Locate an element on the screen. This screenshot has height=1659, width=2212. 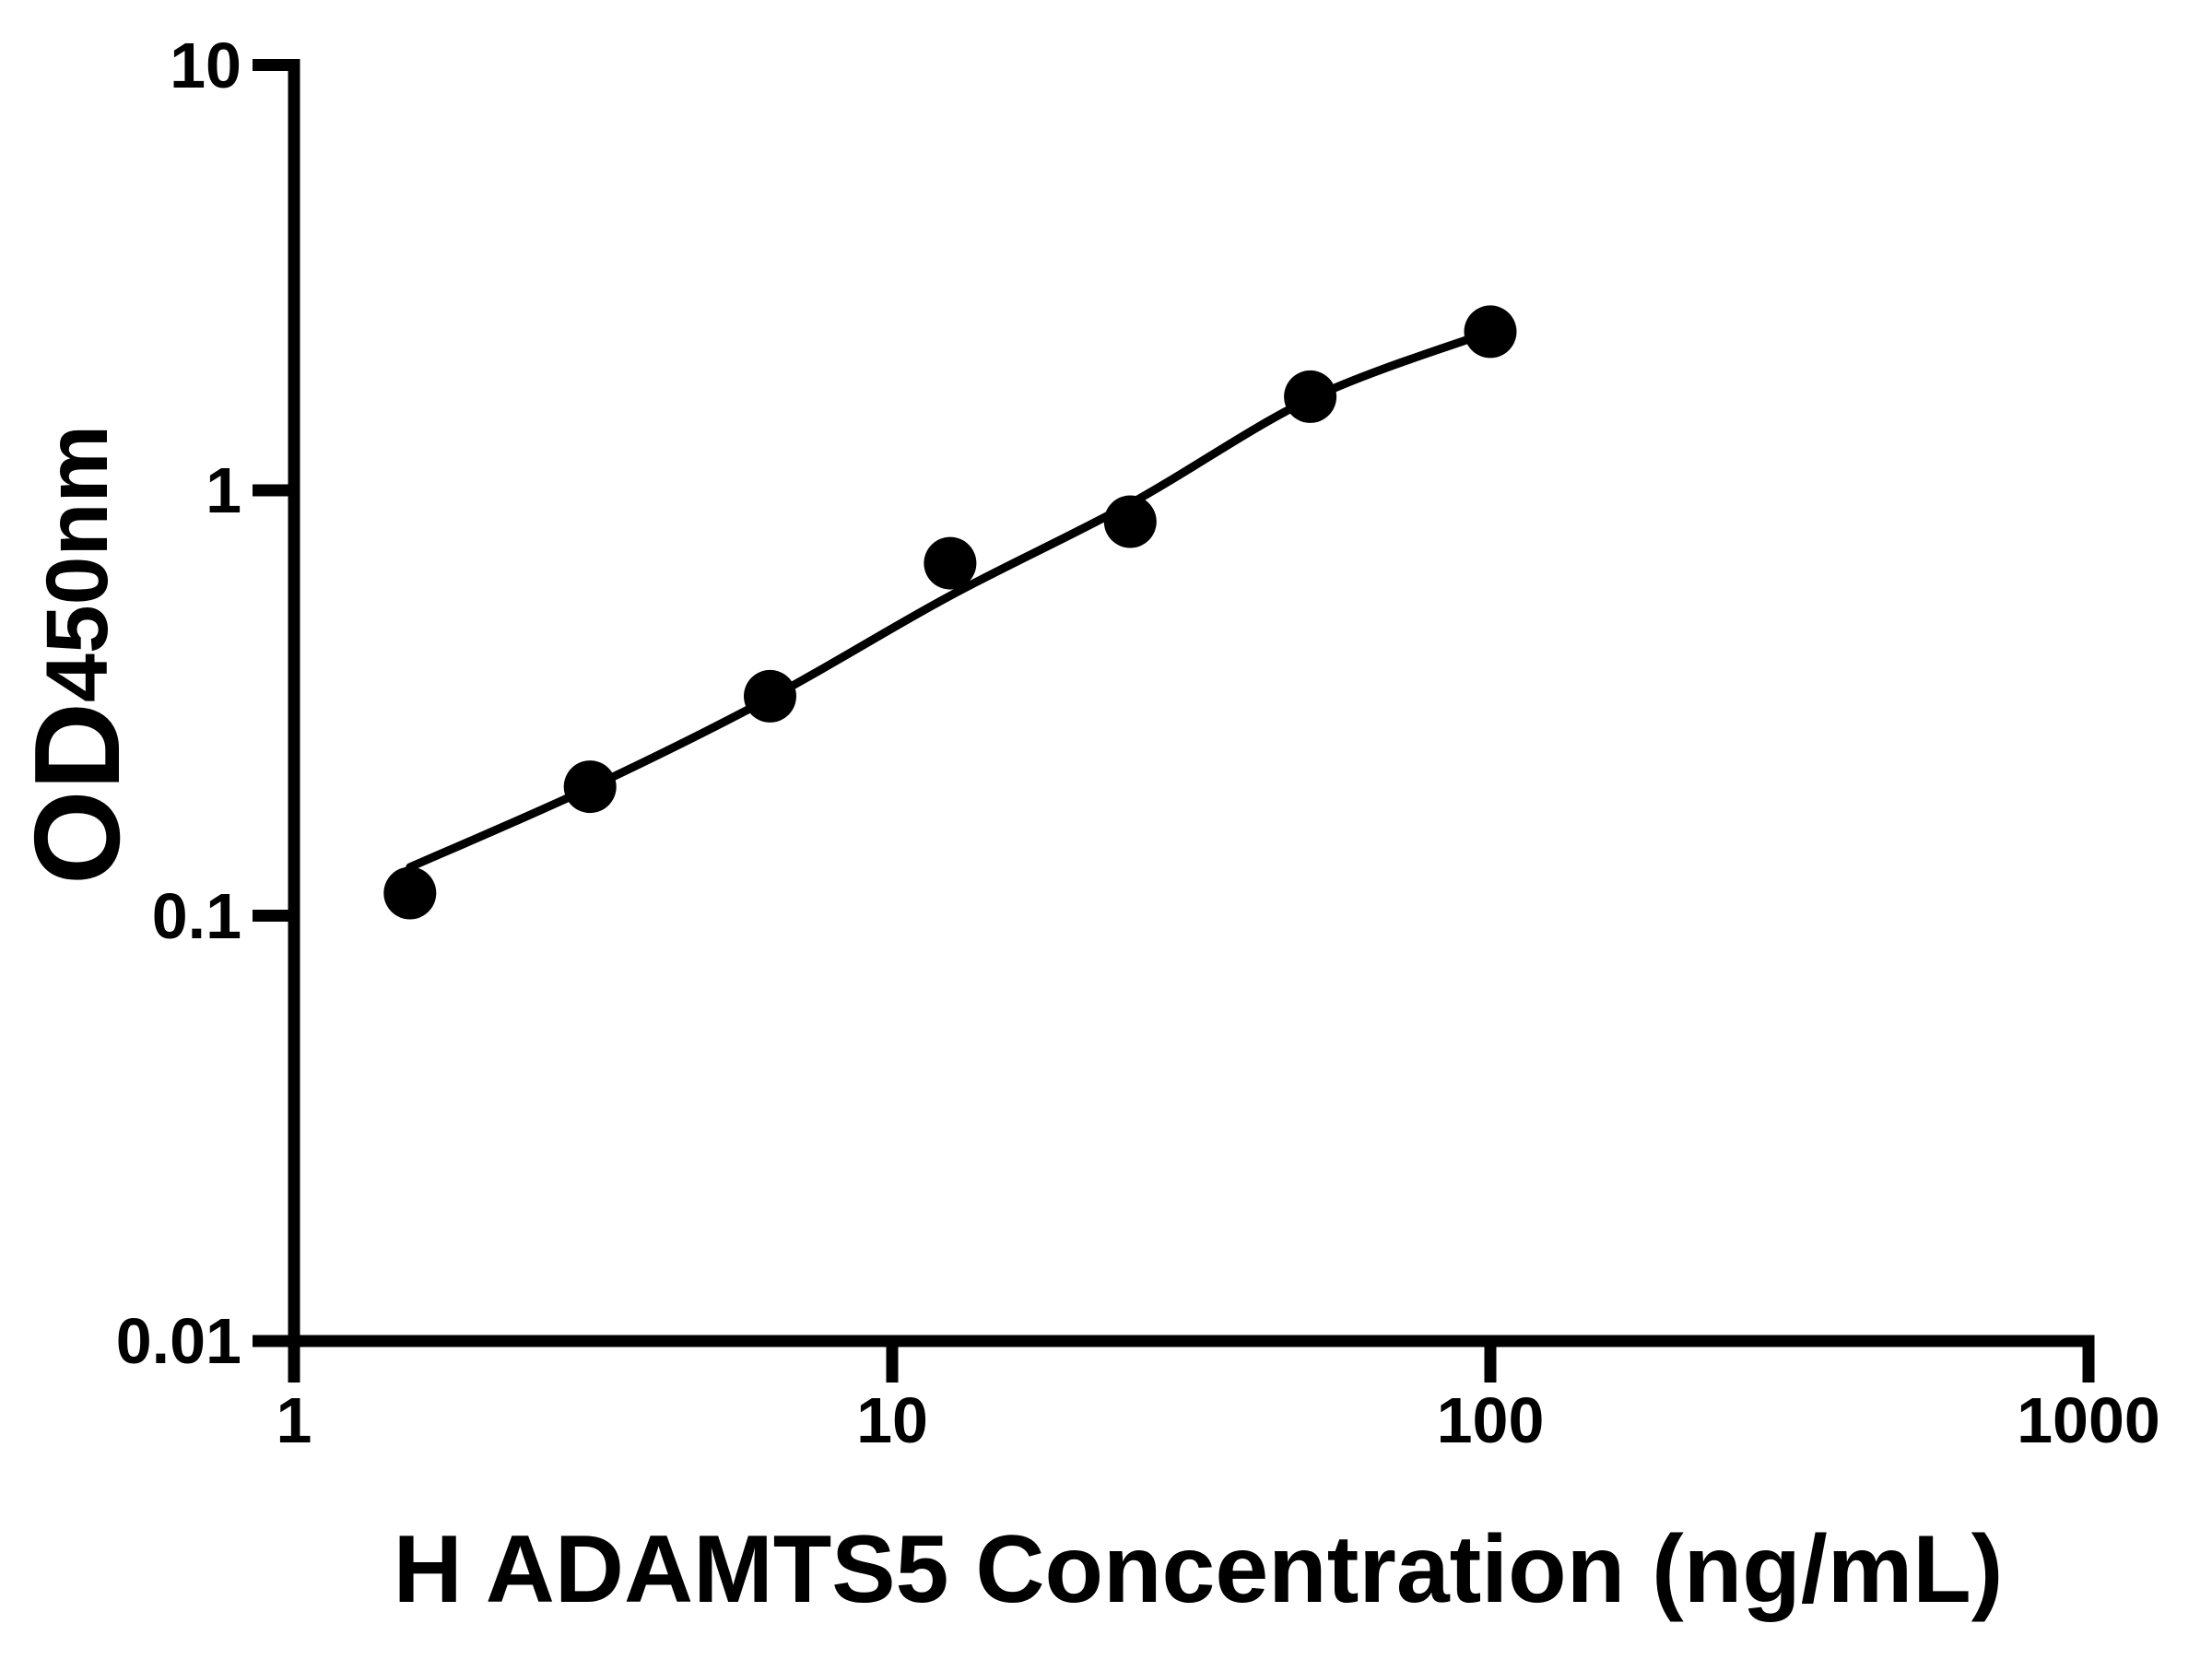
y-tick-label: 10 is located at coordinates (205, 65).